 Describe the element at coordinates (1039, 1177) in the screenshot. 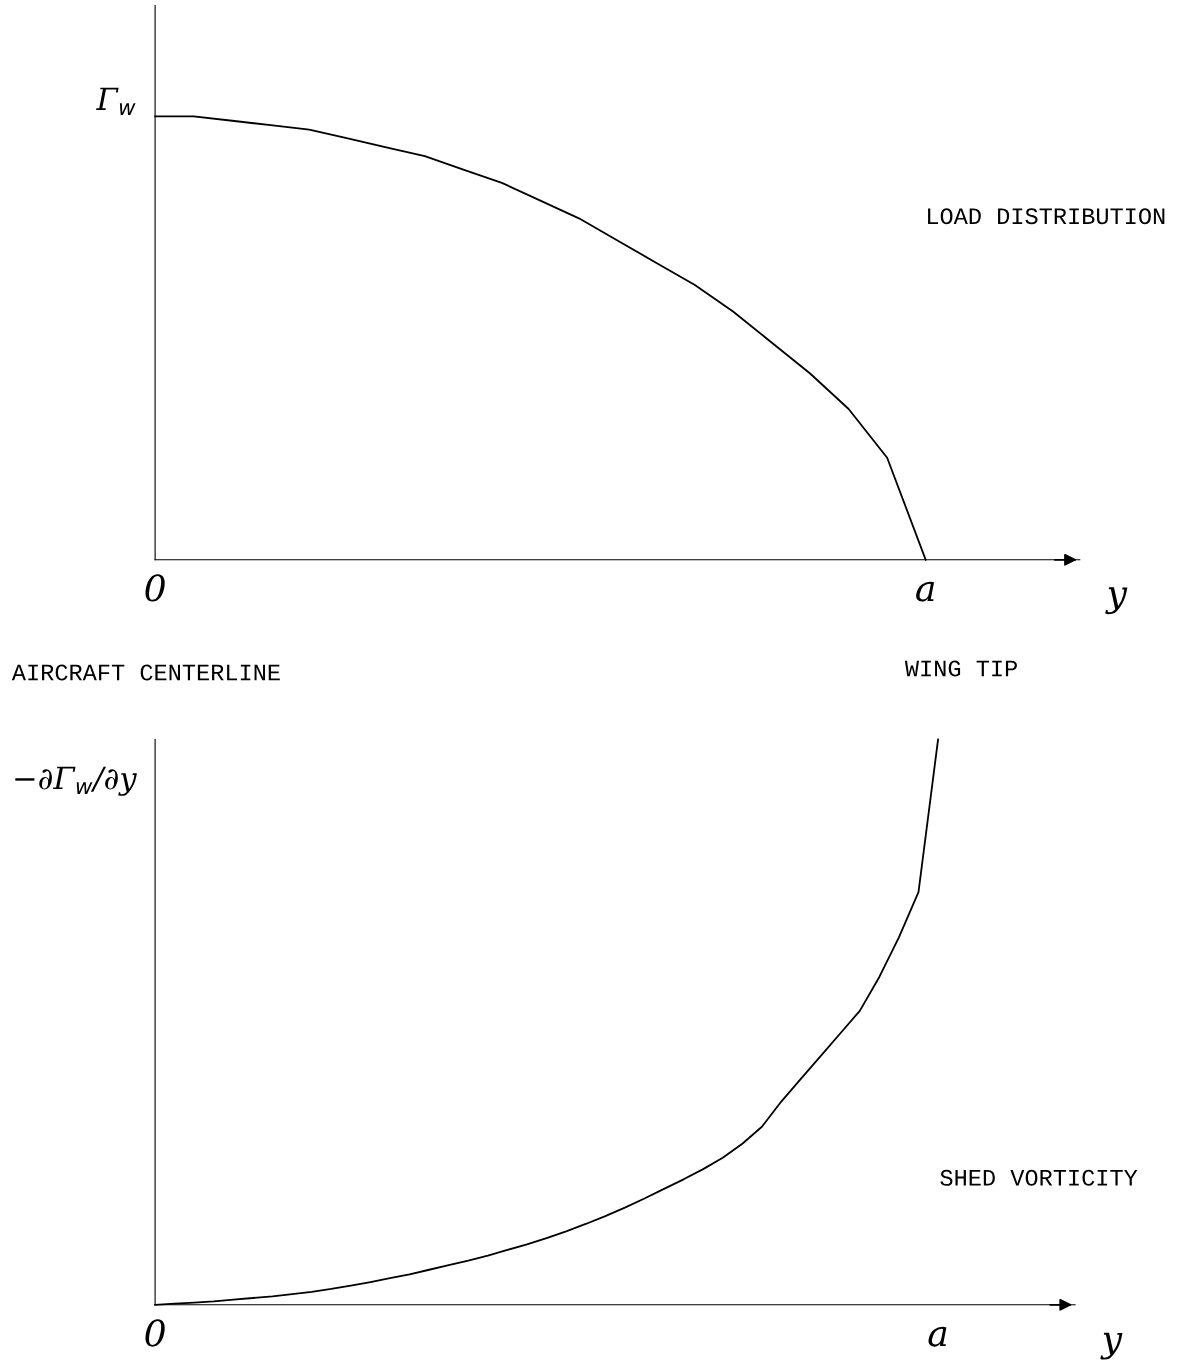

I see `annotation: SHED VORTICITY` at that location.